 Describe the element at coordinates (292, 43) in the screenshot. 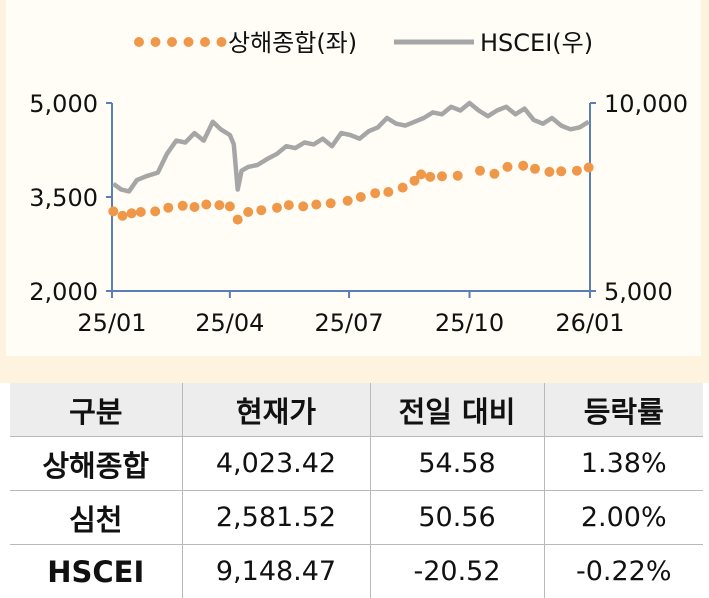

I see `legend-label: 상해종합(좌)` at that location.